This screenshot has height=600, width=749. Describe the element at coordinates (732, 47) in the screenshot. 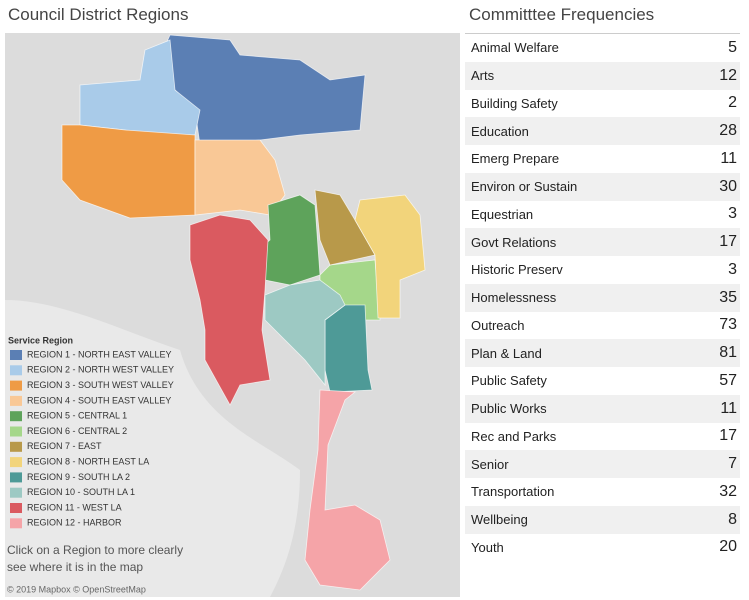

I see `committee-count: 5` at that location.